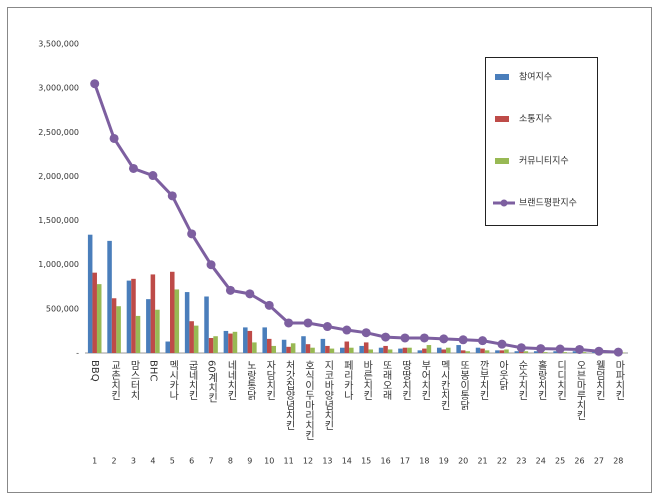 The width and height of the screenshot is (660, 500). What do you see at coordinates (191, 461) in the screenshot?
I see `rank-label: 6` at bounding box center [191, 461].